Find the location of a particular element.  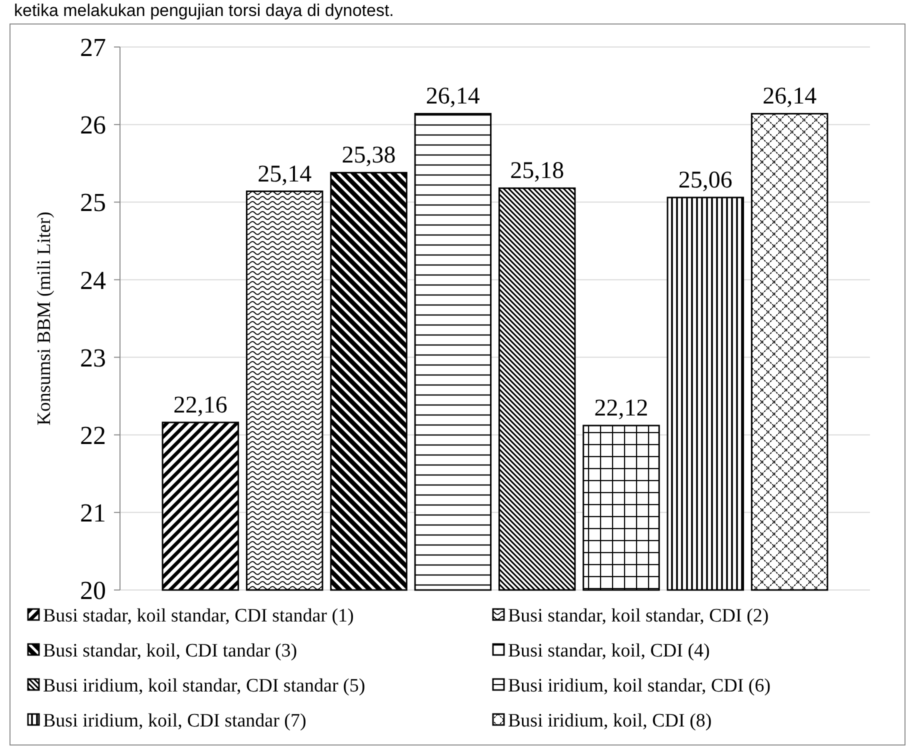

text: ketika melakukan pengujian torsi daya di dynotest. is located at coordinates (204, 10).